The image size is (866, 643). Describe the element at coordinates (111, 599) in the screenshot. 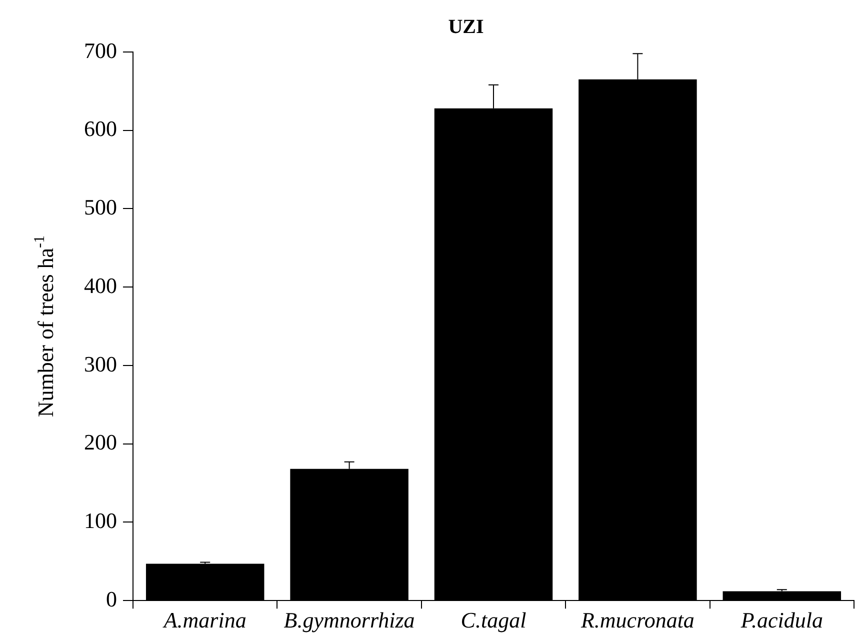

I see `y-tick-label: 0` at that location.